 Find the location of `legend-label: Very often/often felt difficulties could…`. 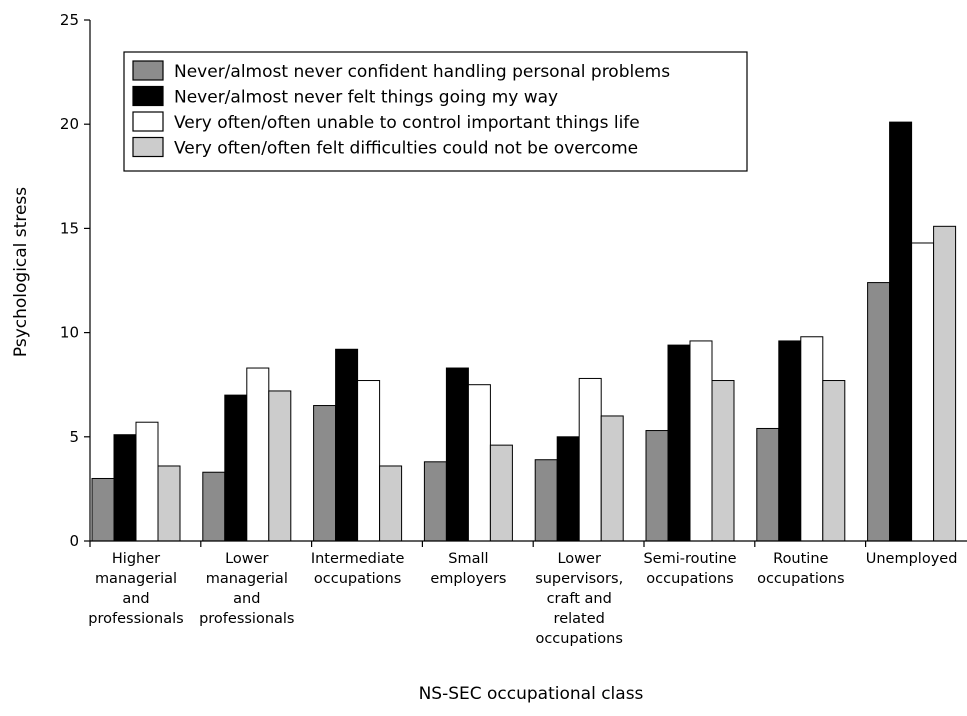

legend-label: Very often/often felt difficulties could… is located at coordinates (406, 149).